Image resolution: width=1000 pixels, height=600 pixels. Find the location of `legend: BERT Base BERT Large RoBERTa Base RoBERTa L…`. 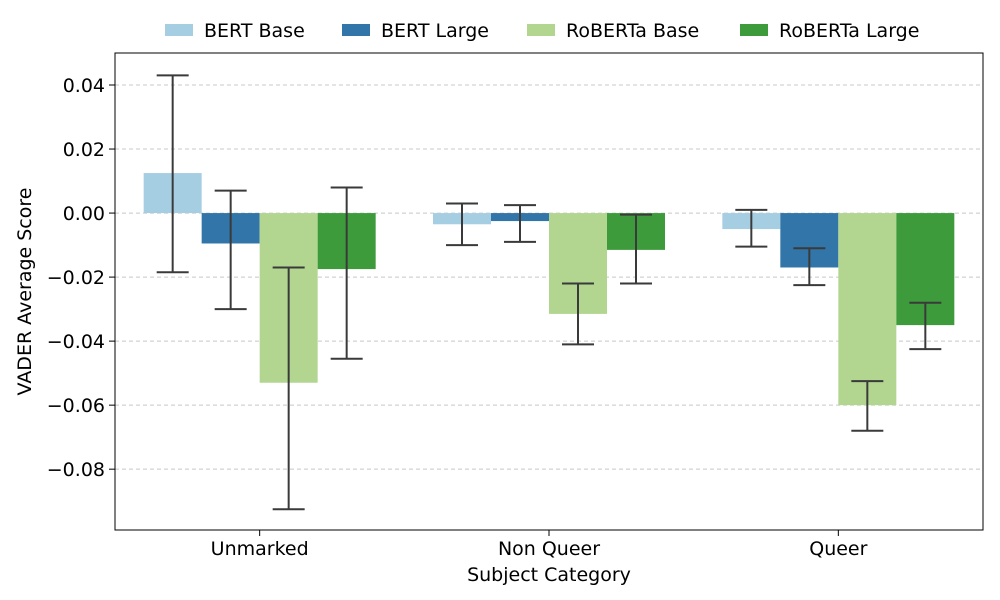

legend: BERT Base BERT Large RoBERTa Base RoBERTa L… is located at coordinates (542, 31).